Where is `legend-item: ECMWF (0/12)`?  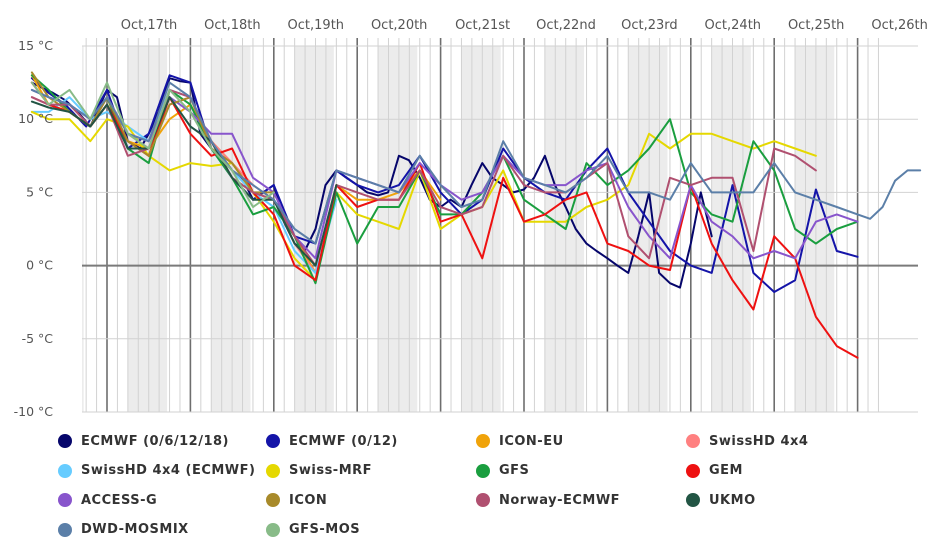 legend-item: ECMWF (0/12) is located at coordinates (332, 441).